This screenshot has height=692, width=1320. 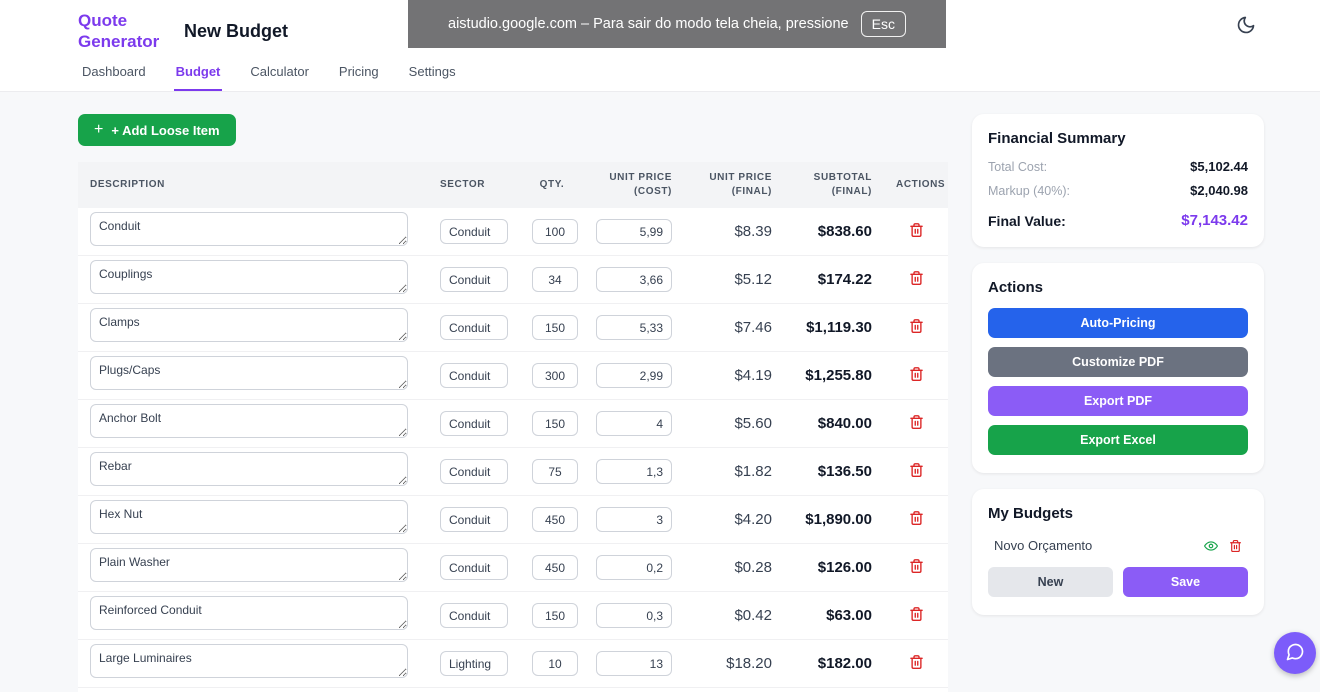 What do you see at coordinates (279, 75) in the screenshot?
I see `nav-tab-calculator: Calculator` at bounding box center [279, 75].